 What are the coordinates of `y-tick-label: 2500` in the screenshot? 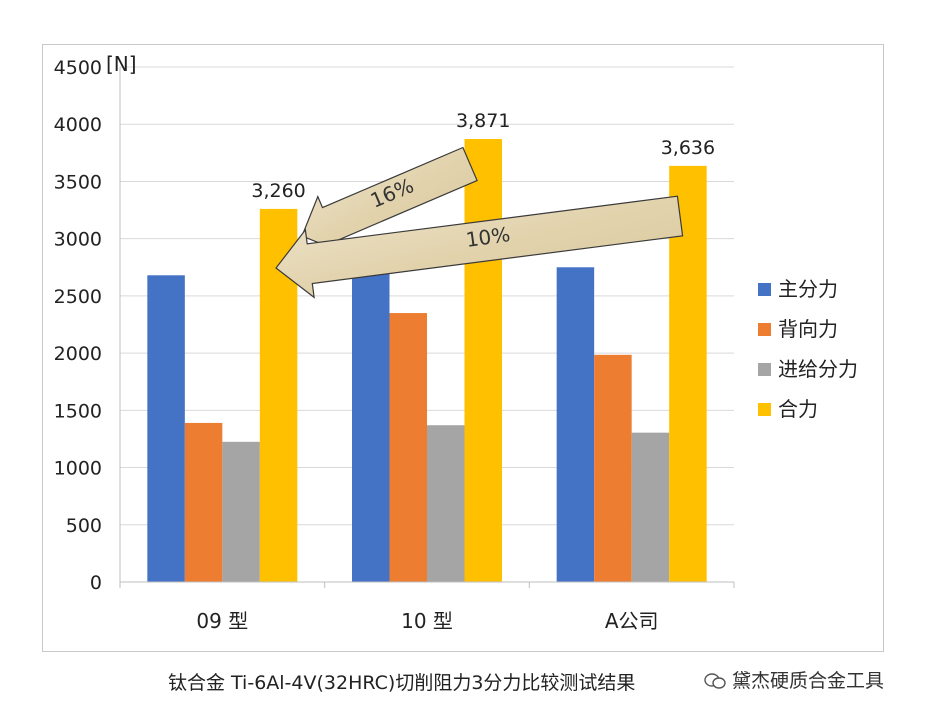 It's located at (78, 297).